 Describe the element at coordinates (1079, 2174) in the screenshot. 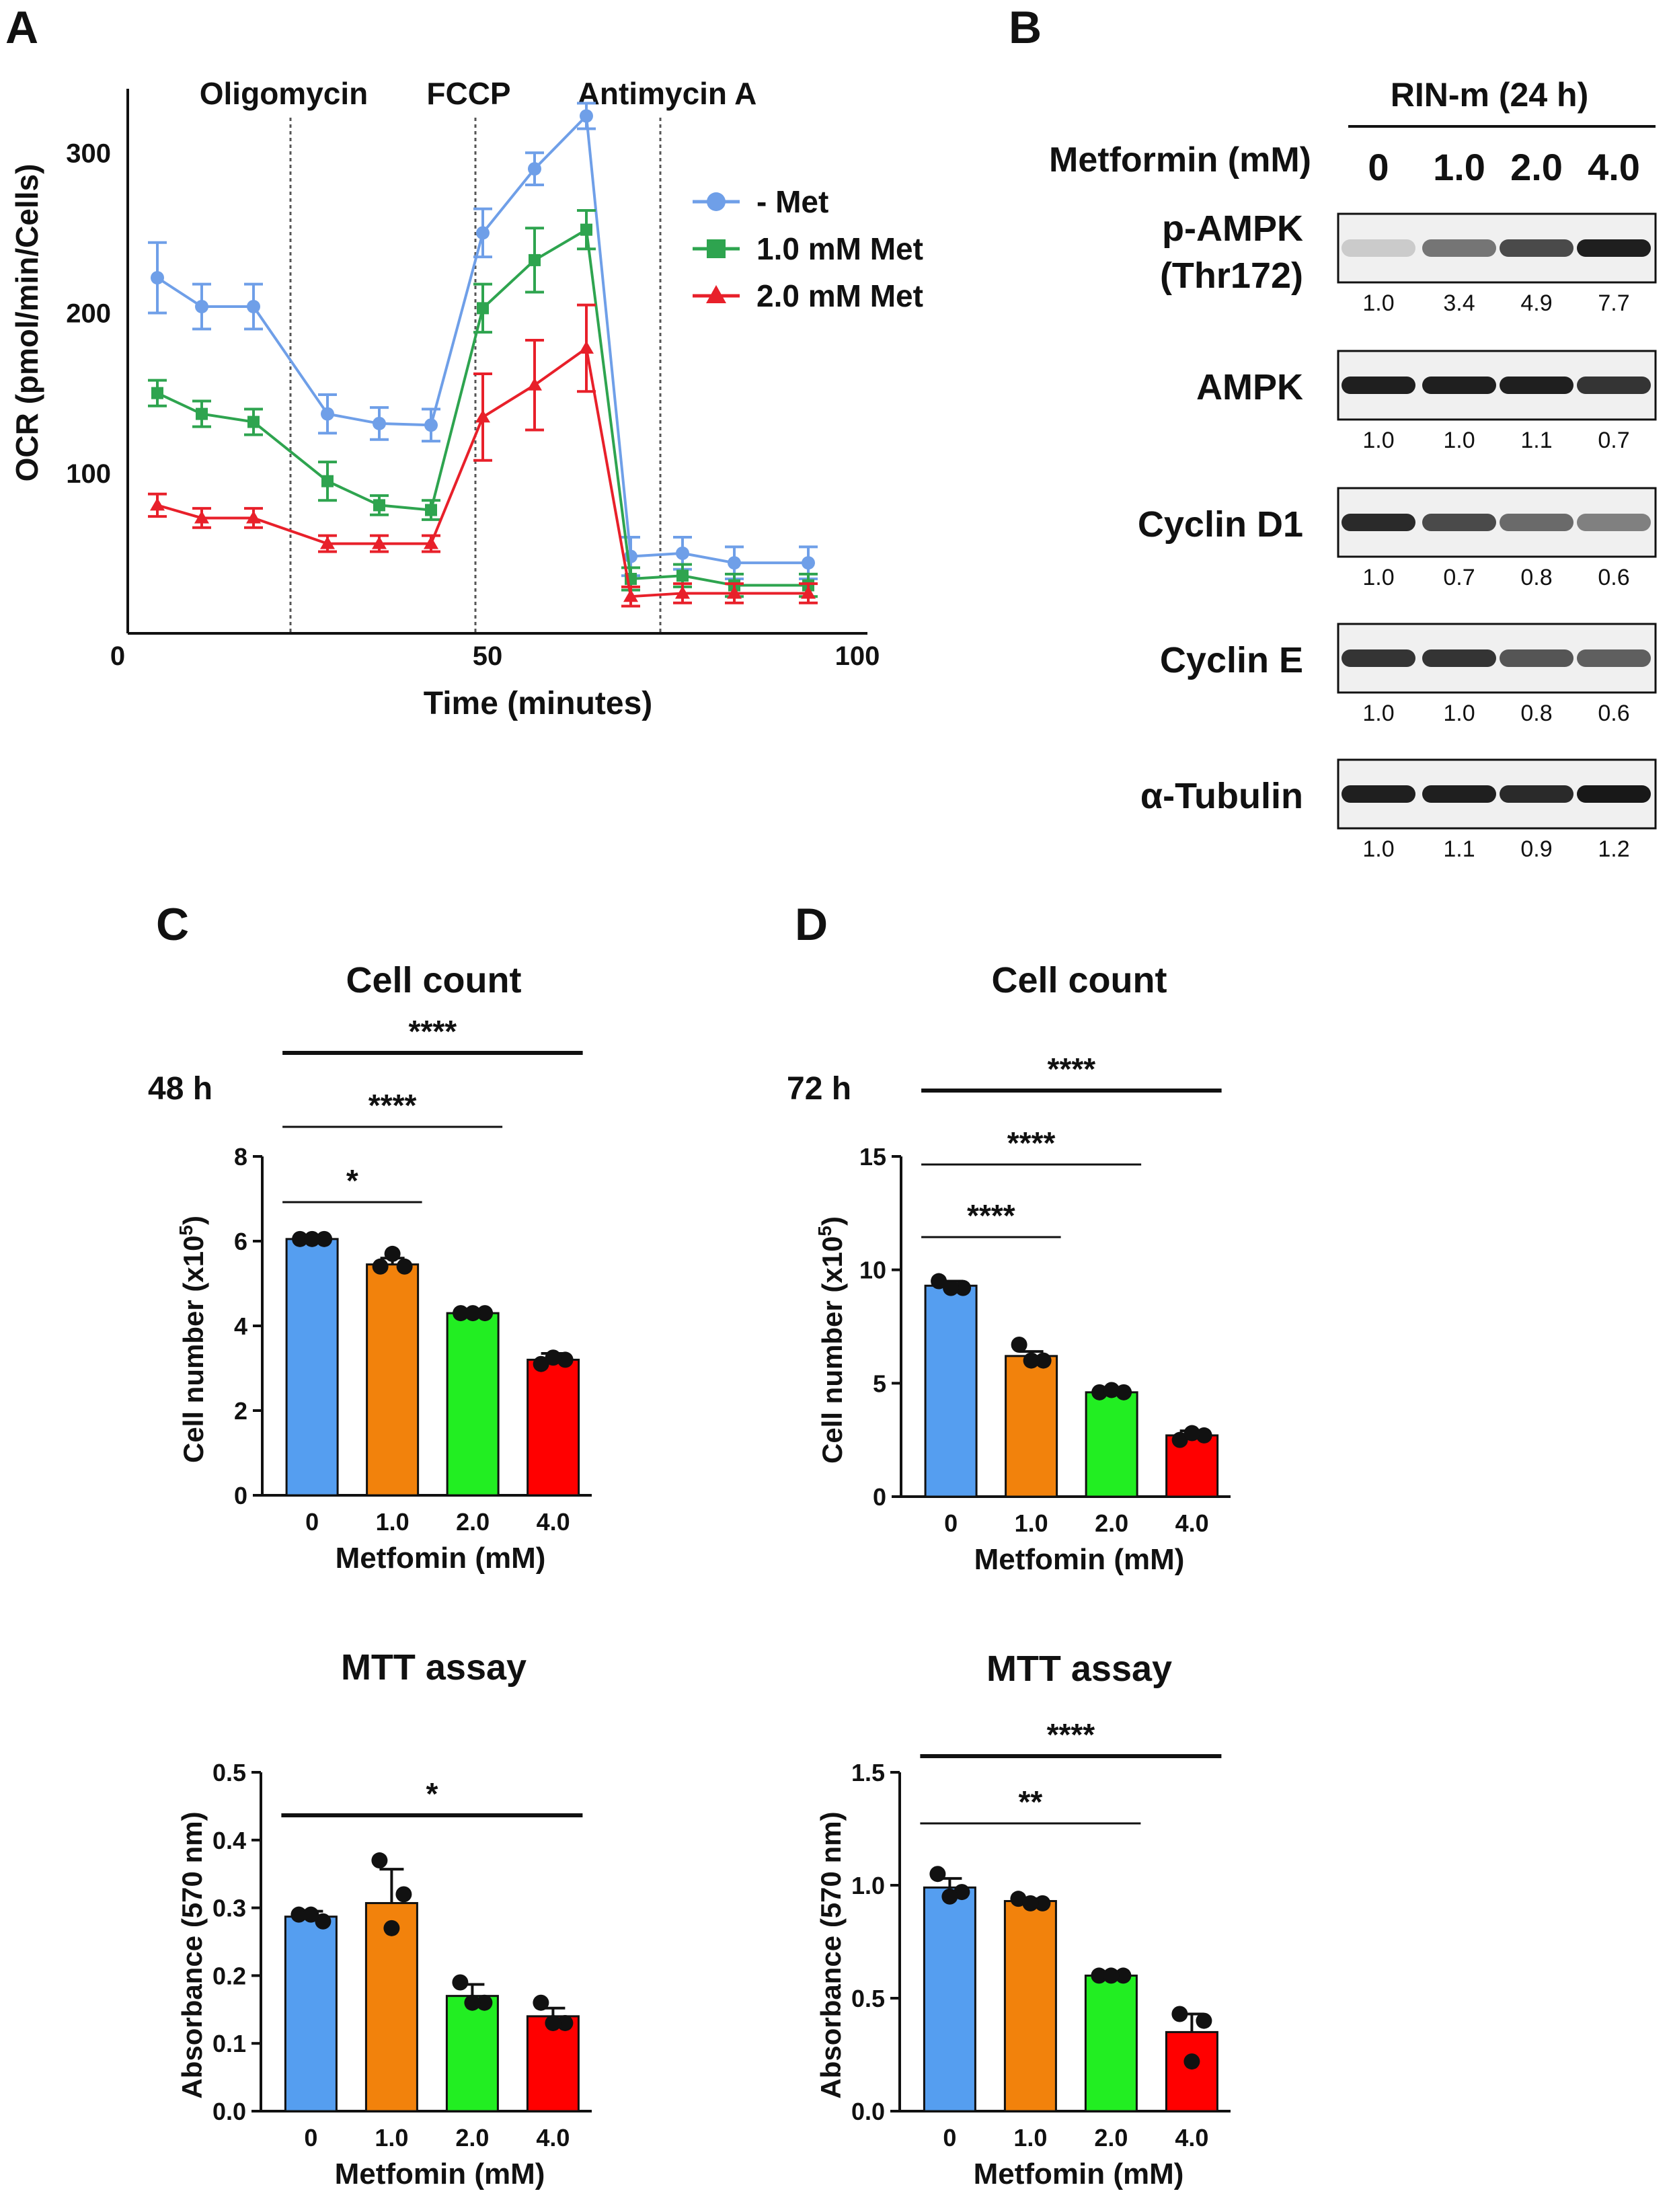

I see `x-axis-label: Metfomin (mM)` at that location.